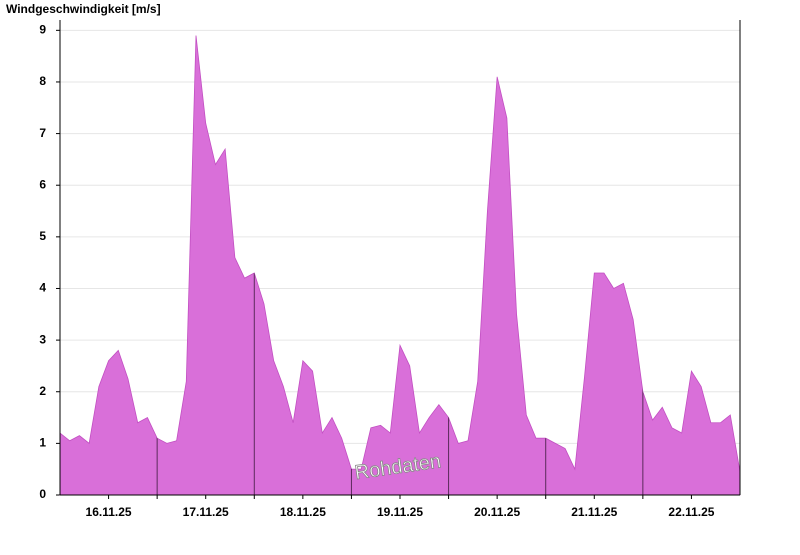 The image size is (800, 555). I want to click on x-tick-label: 22.11.25, so click(691, 512).